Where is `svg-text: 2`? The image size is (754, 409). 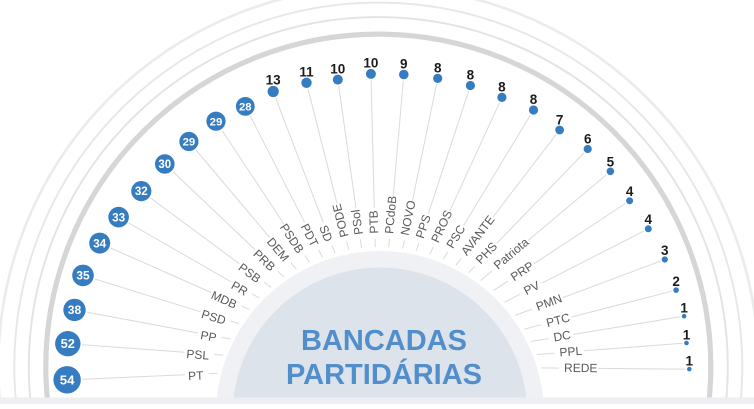
svg-text: 2 is located at coordinates (676, 281).